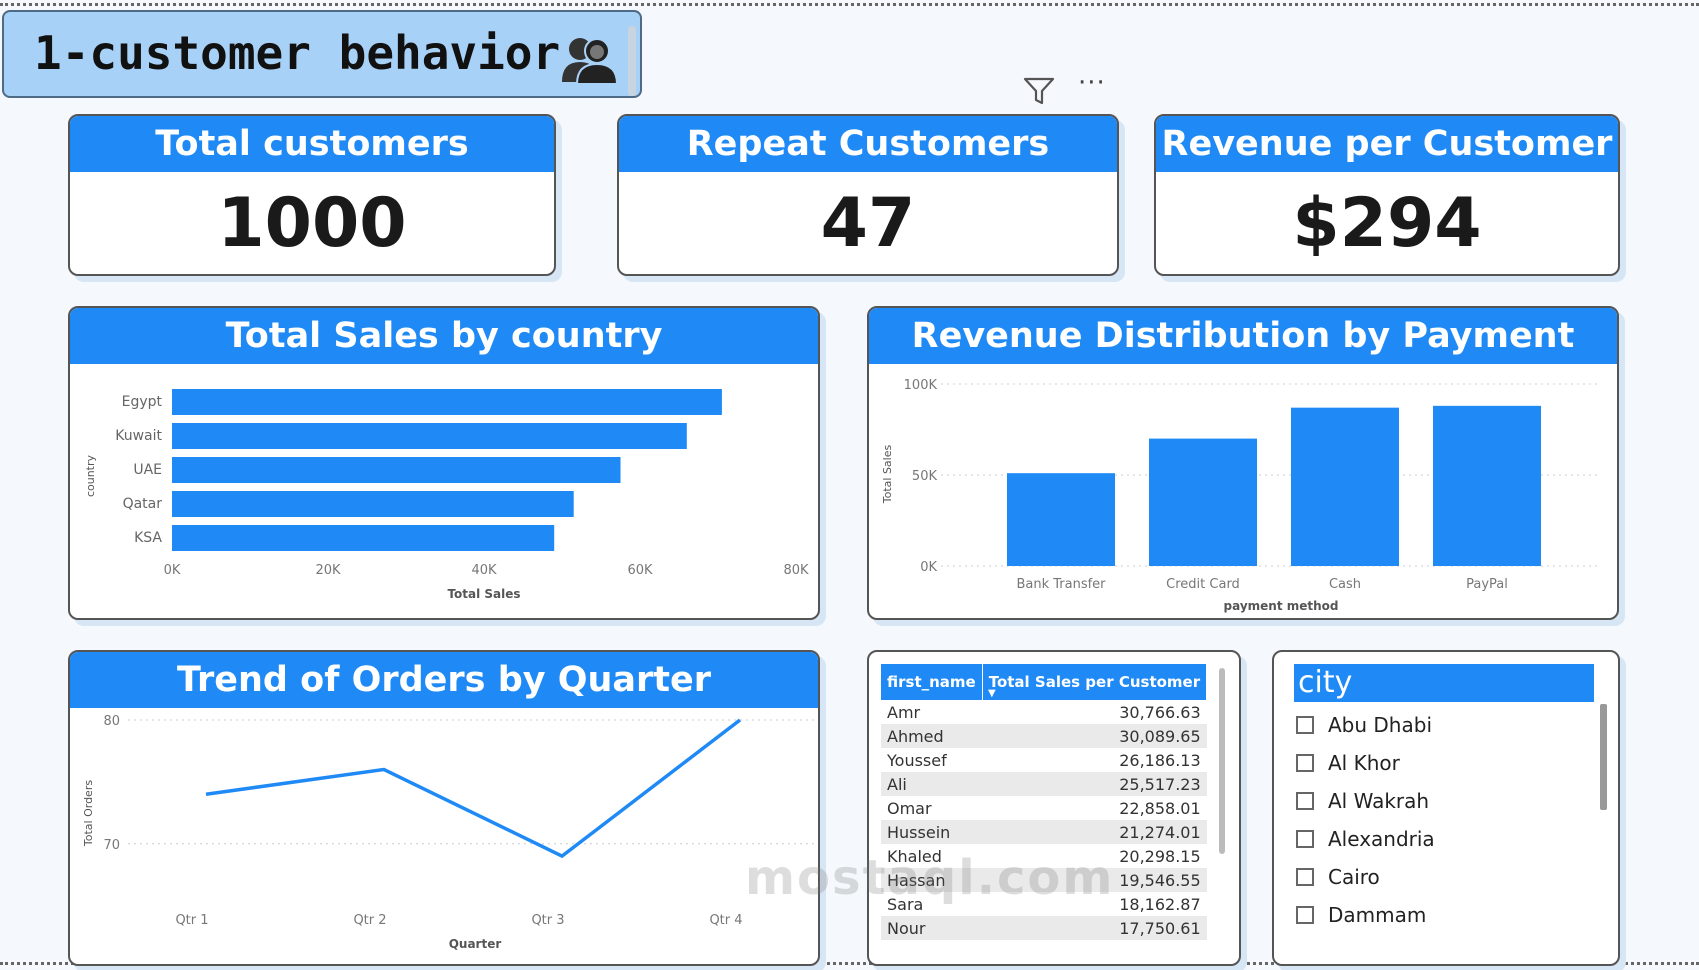  I want to click on page-title: 1-customer behavior, so click(297, 53).